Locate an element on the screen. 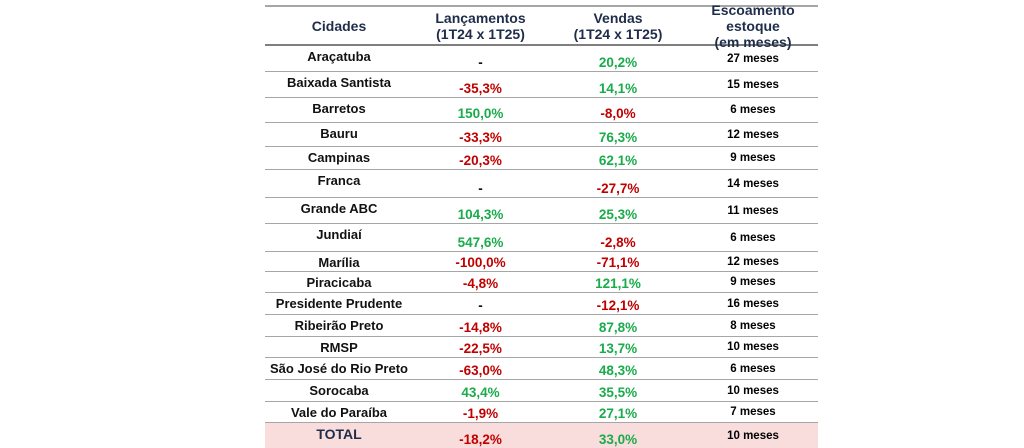 The height and width of the screenshot is (448, 1024). lancamentos-cell: 547,6% is located at coordinates (480, 242).